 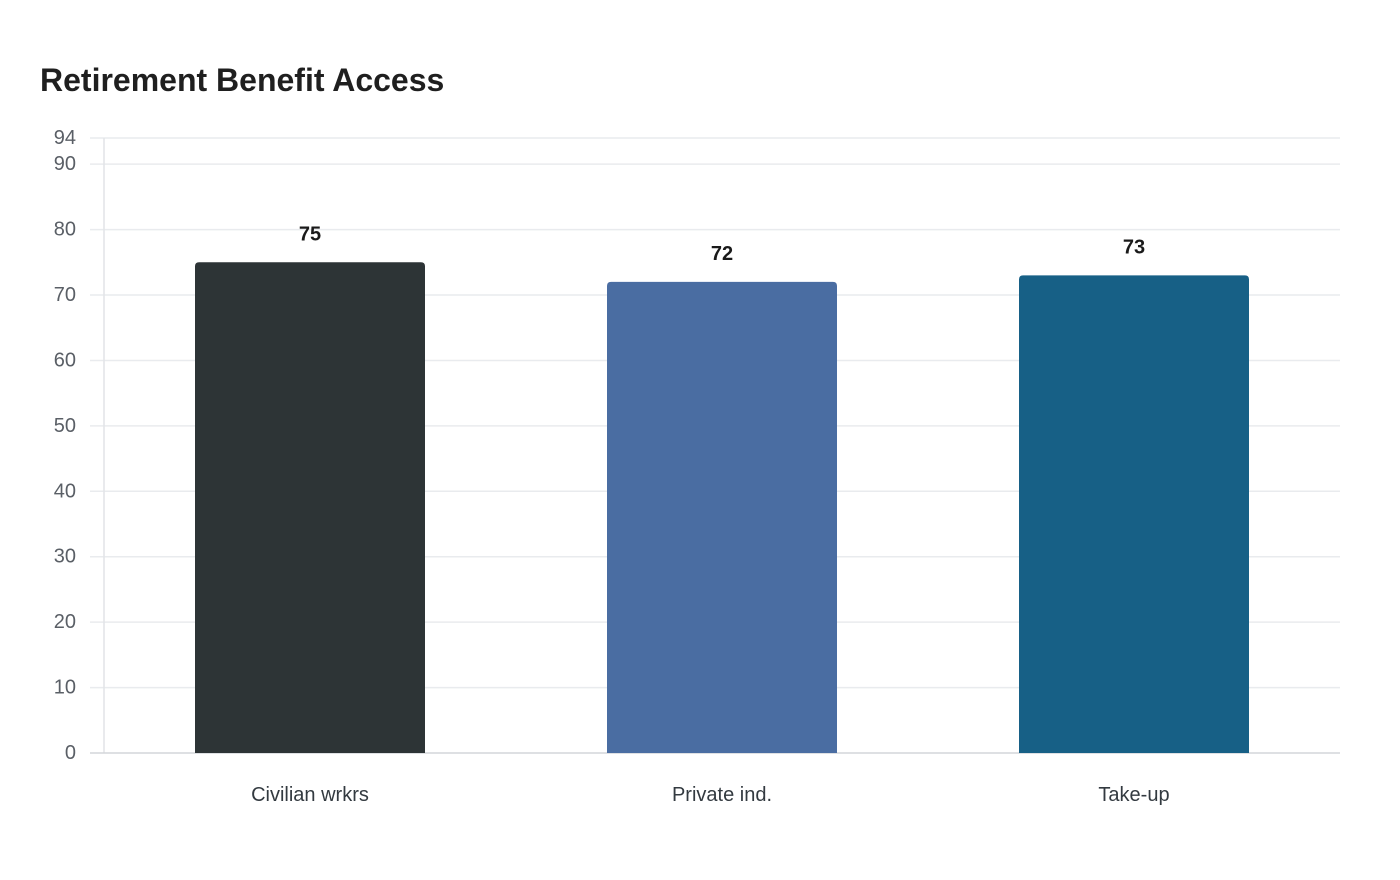 What do you see at coordinates (310, 795) in the screenshot?
I see `x-tick-label: Civilian wrkrs` at bounding box center [310, 795].